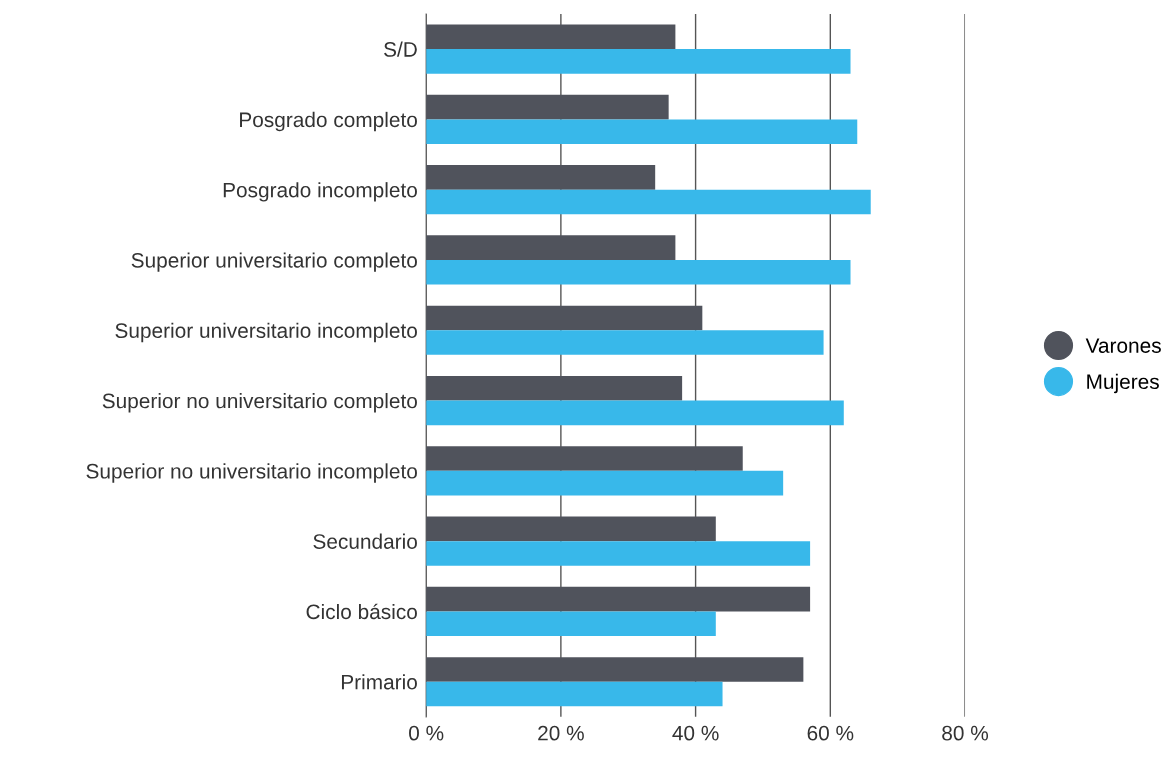 The image size is (1174, 775). What do you see at coordinates (361, 611) in the screenshot?
I see `y-tick-label: Ciclo básico` at bounding box center [361, 611].